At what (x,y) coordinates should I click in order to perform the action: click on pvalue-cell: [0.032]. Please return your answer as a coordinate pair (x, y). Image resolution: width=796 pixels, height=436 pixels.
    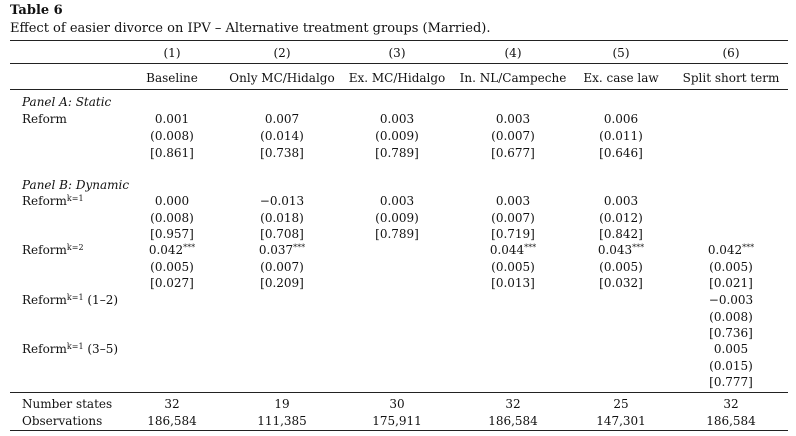
    Looking at the image, I should click on (621, 283).